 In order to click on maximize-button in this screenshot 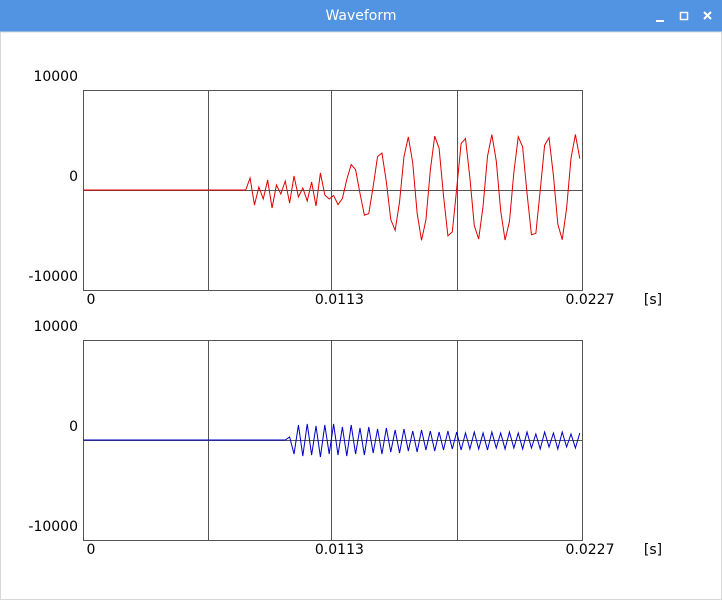, I will do `click(684, 16)`.